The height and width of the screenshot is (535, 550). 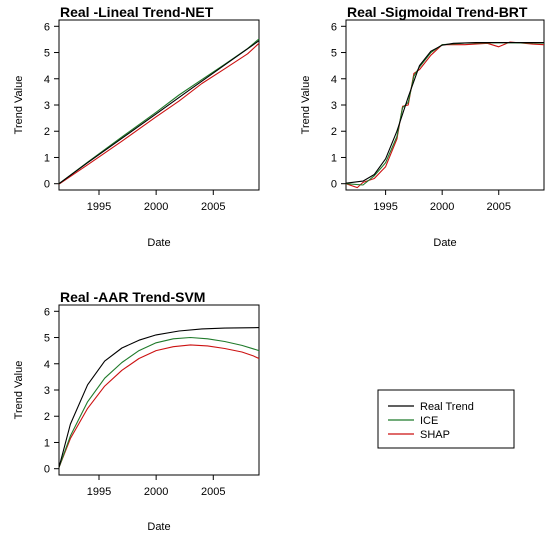 I want to click on panel-title: Real -Lineal Trend-NET, so click(x=137, y=12).